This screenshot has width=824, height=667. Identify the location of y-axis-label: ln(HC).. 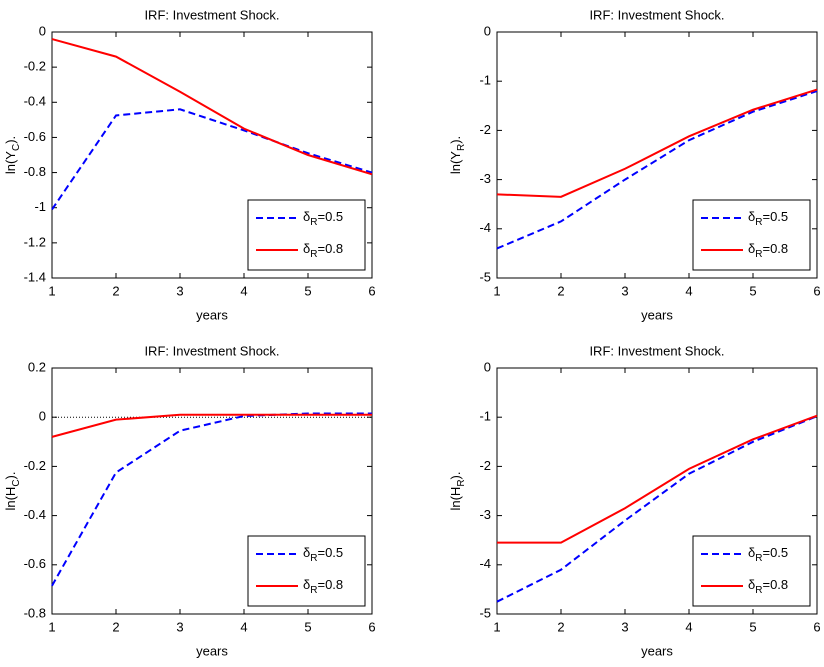
(12, 490).